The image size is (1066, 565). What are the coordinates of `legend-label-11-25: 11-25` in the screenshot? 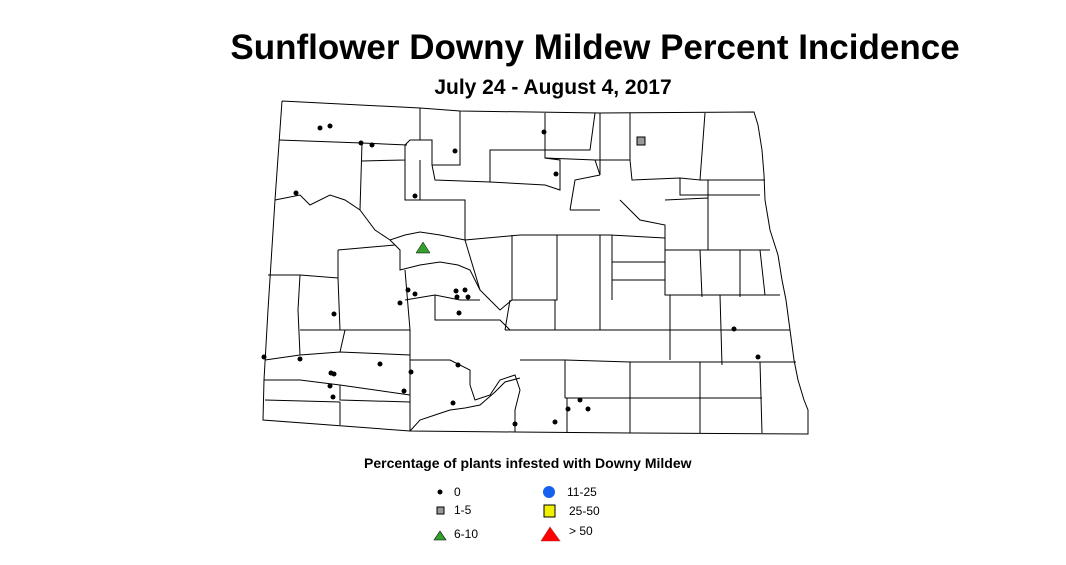 It's located at (582, 492).